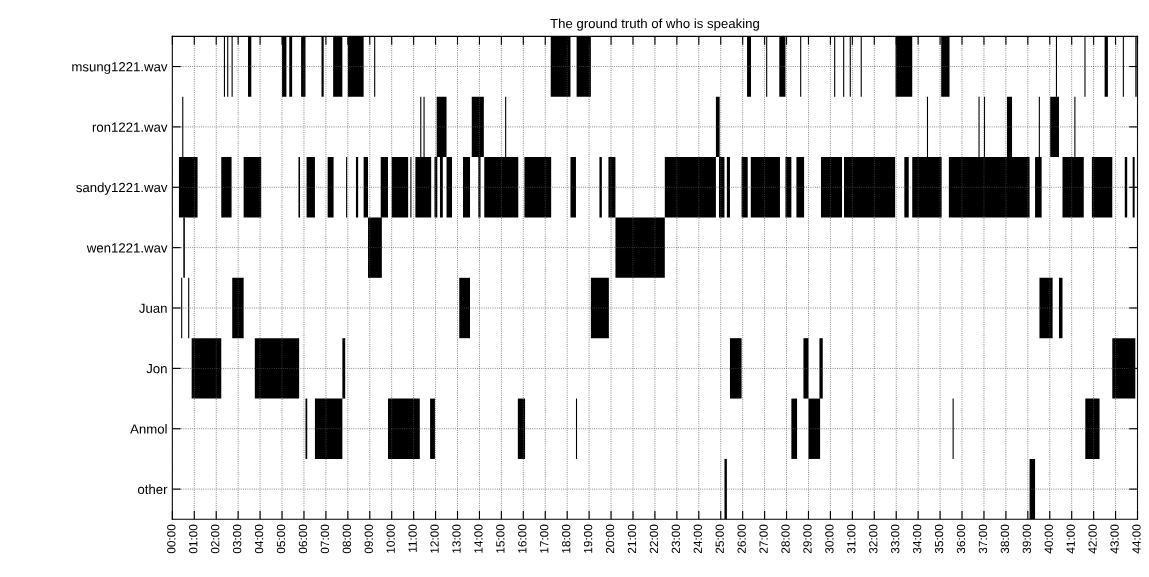 This screenshot has width=1149, height=577. I want to click on x-tick-label: 17:00, so click(544, 538).